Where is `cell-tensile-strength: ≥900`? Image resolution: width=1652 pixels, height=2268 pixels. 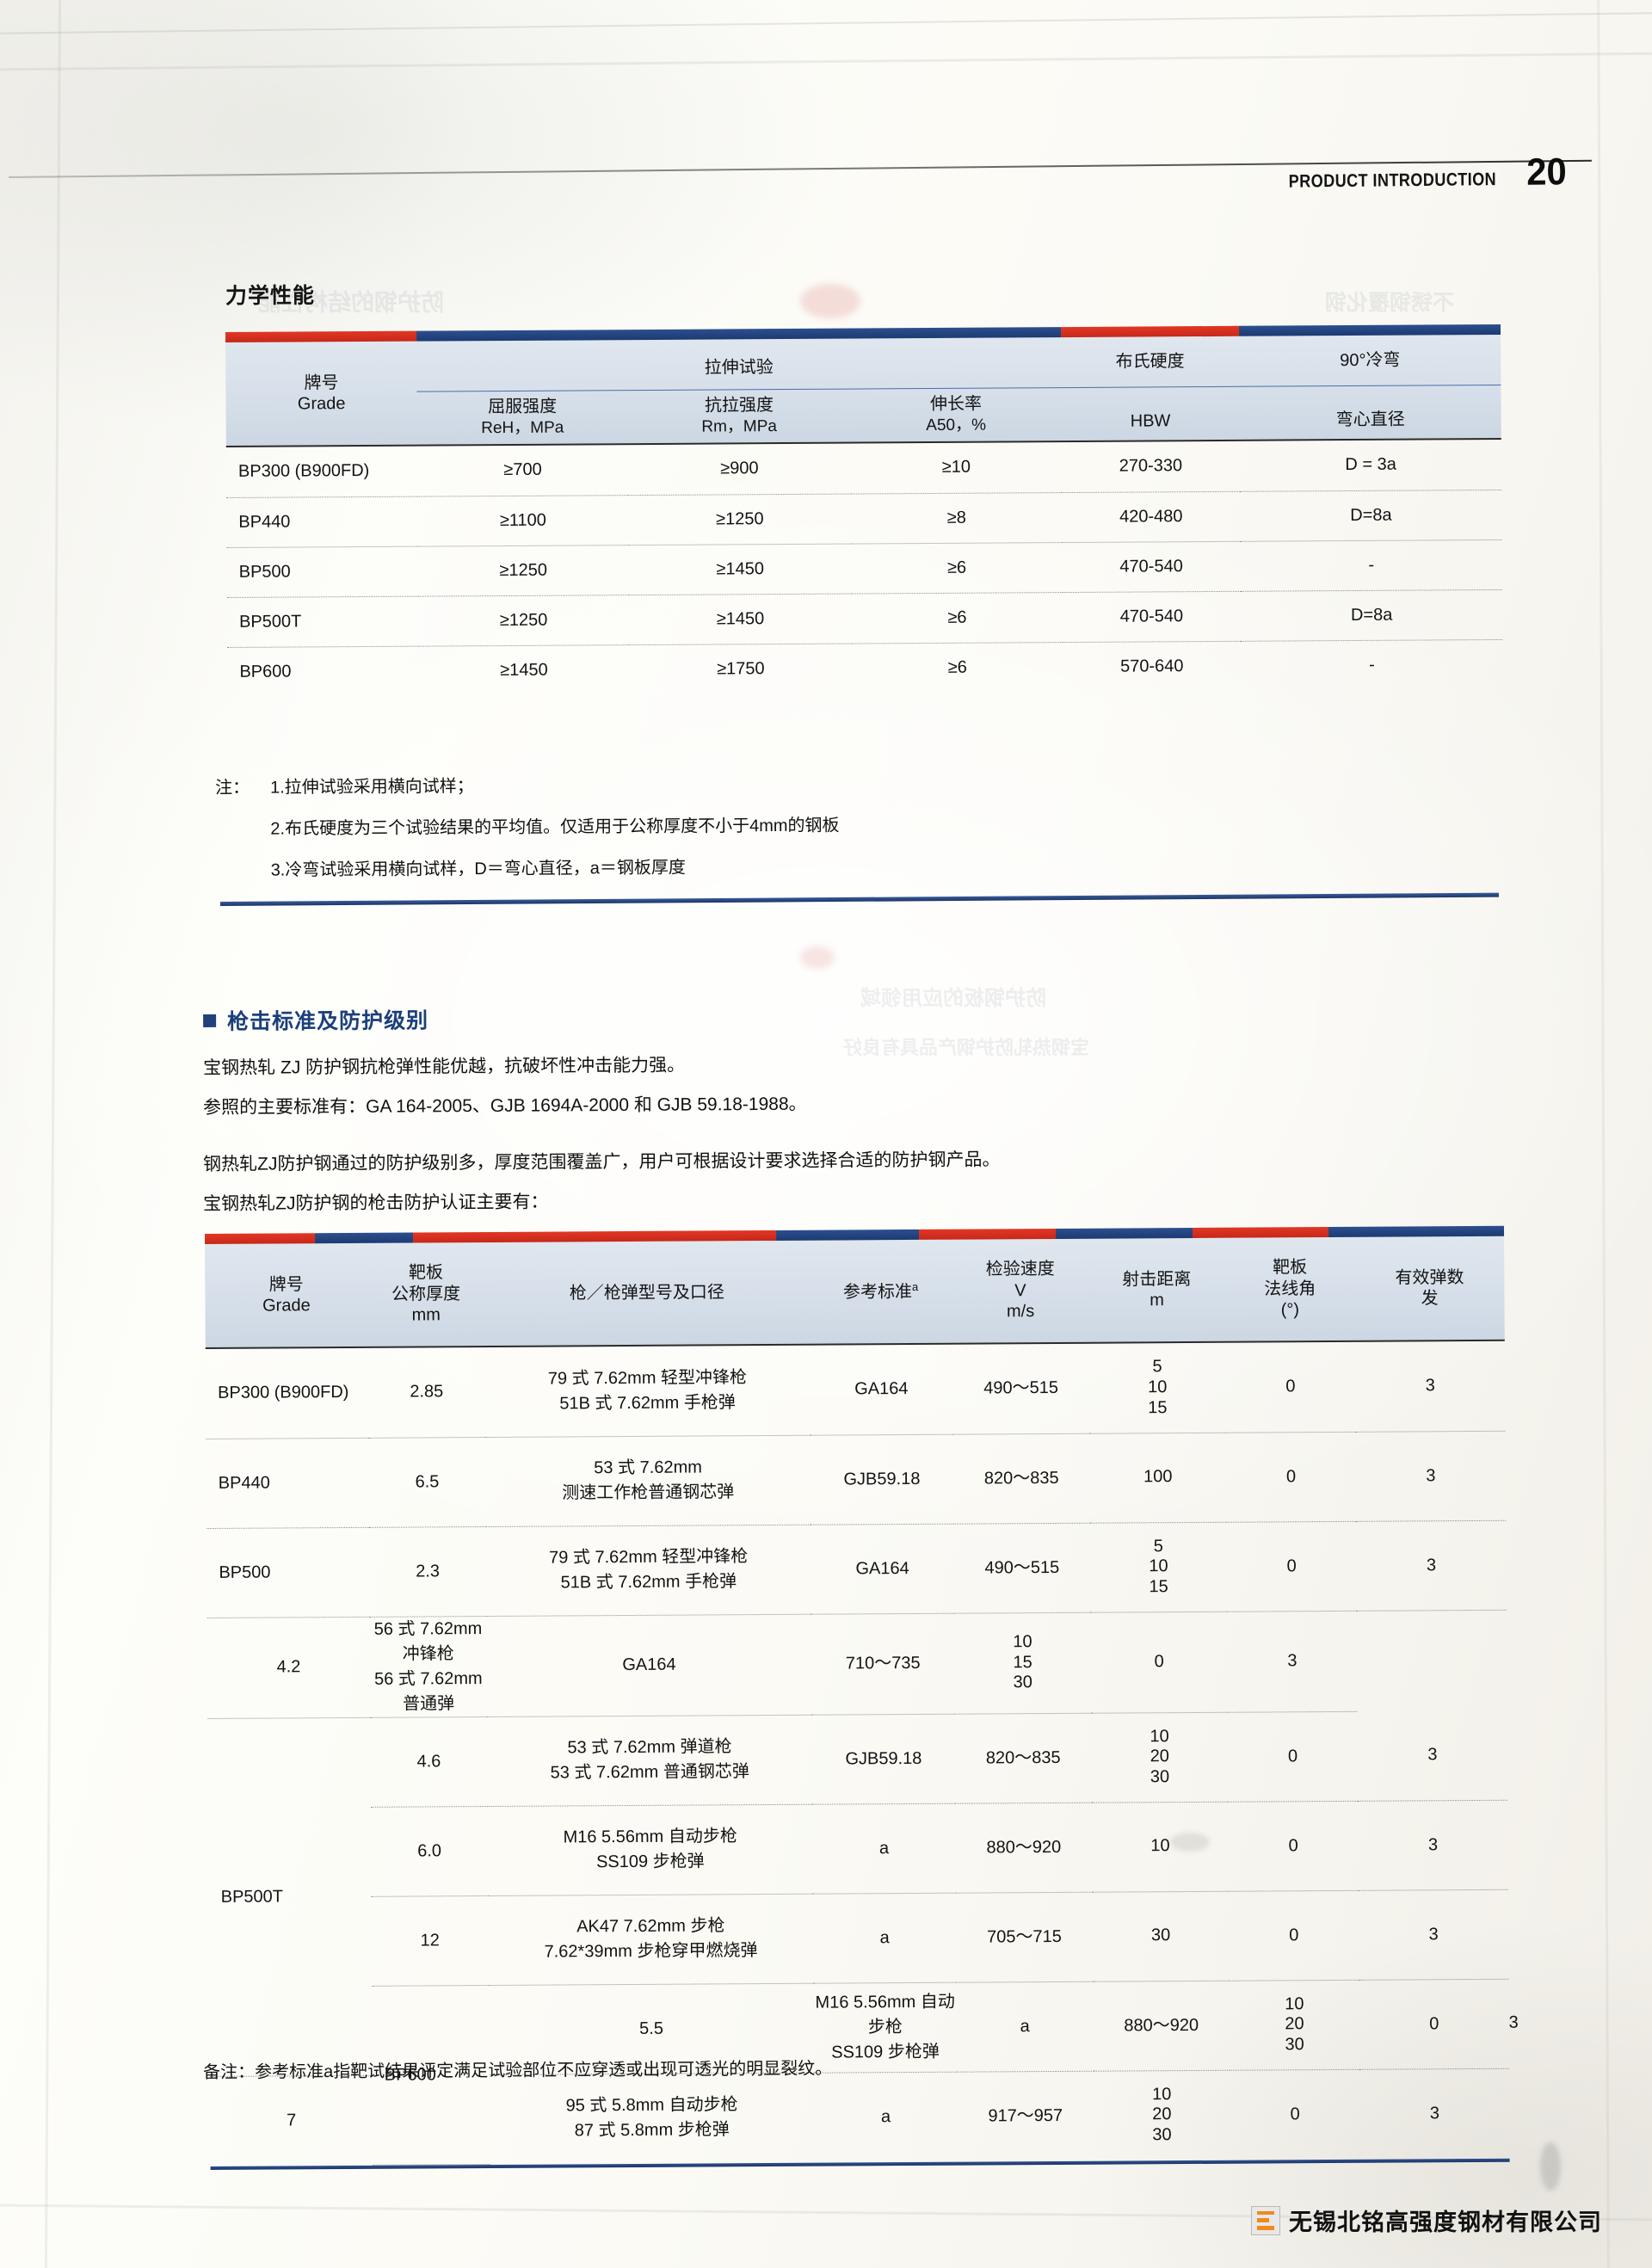
cell-tensile-strength: ≥900 is located at coordinates (739, 469).